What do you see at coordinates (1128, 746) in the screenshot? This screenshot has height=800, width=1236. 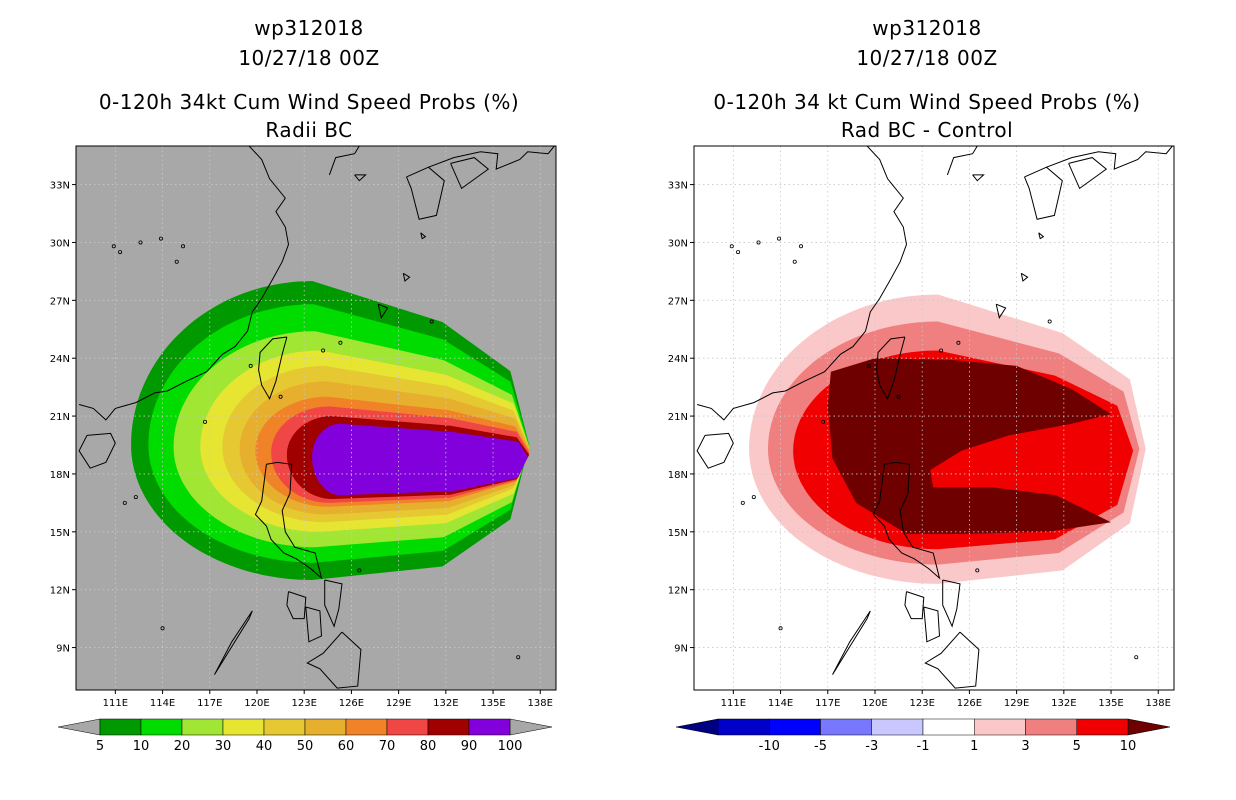 I see `right-colorbar-label: 10` at bounding box center [1128, 746].